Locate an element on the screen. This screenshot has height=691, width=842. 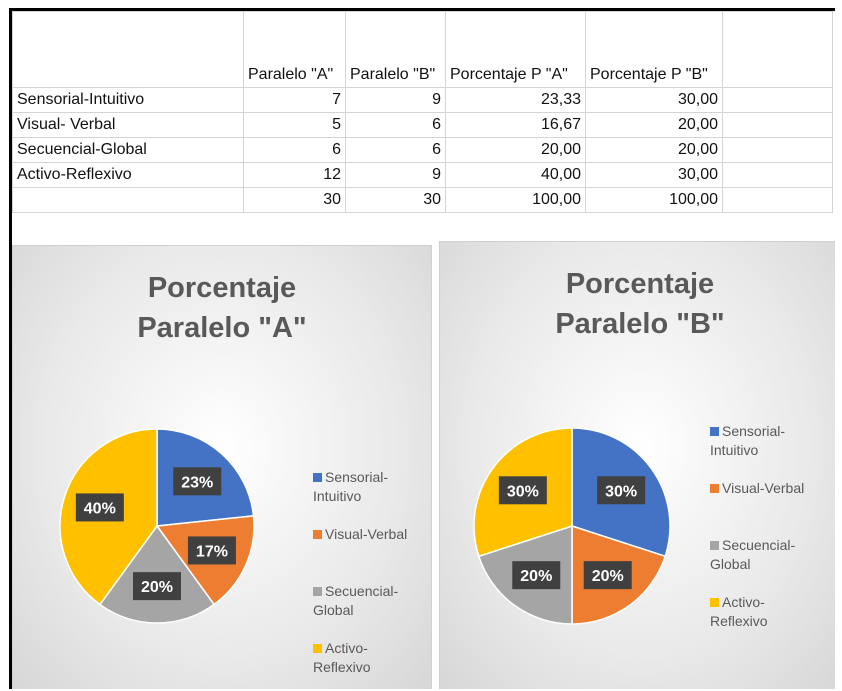
header-cell: Porcentaje P "B" is located at coordinates (654, 49).